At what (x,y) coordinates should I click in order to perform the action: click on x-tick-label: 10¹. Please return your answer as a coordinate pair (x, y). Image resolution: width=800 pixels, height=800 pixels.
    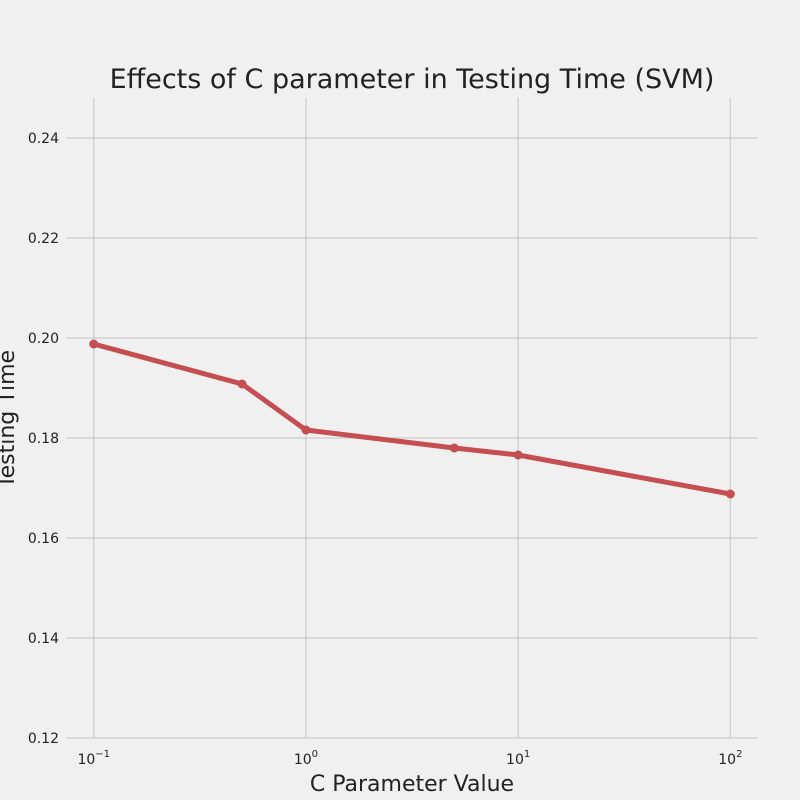
    Looking at the image, I should click on (518, 758).